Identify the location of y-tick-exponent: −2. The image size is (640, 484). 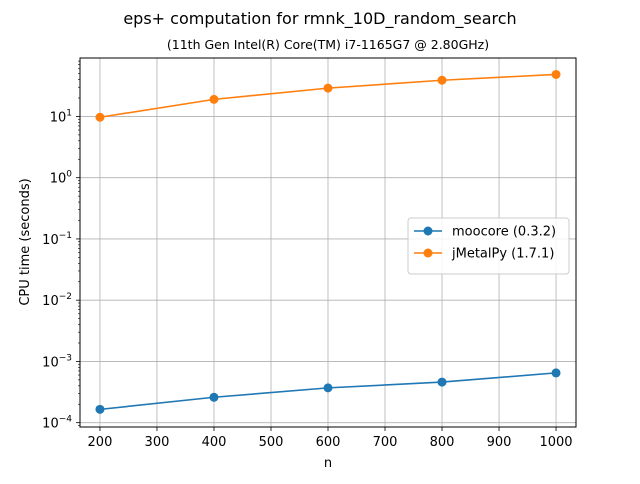
(65, 297).